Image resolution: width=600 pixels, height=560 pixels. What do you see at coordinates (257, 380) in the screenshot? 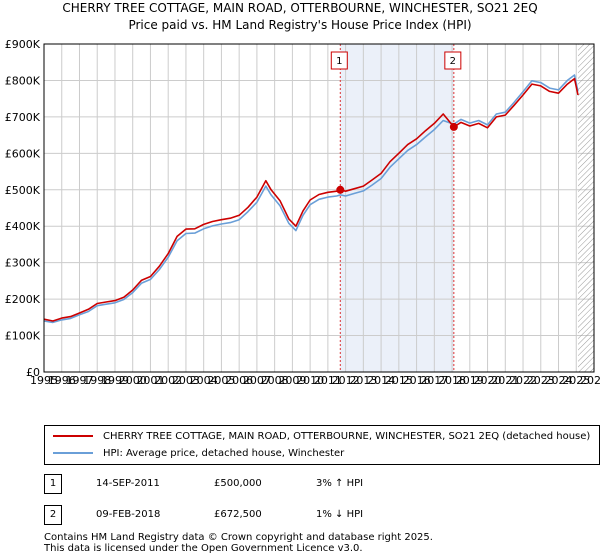
I see `x-tick-label: 2007` at bounding box center [257, 380].